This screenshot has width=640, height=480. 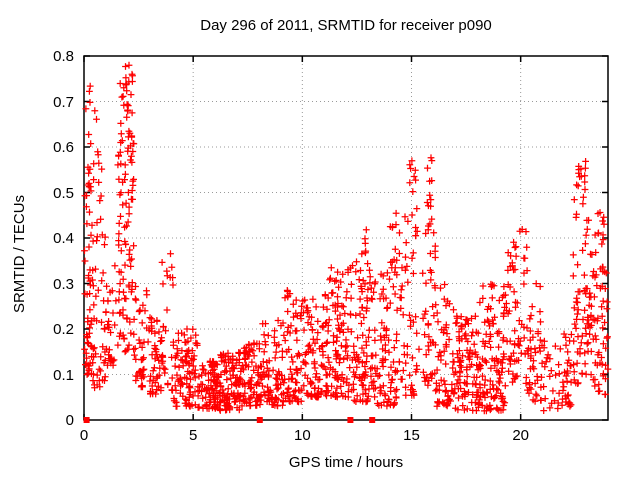 What do you see at coordinates (193, 435) in the screenshot?
I see `x-tick-label: 5` at bounding box center [193, 435].